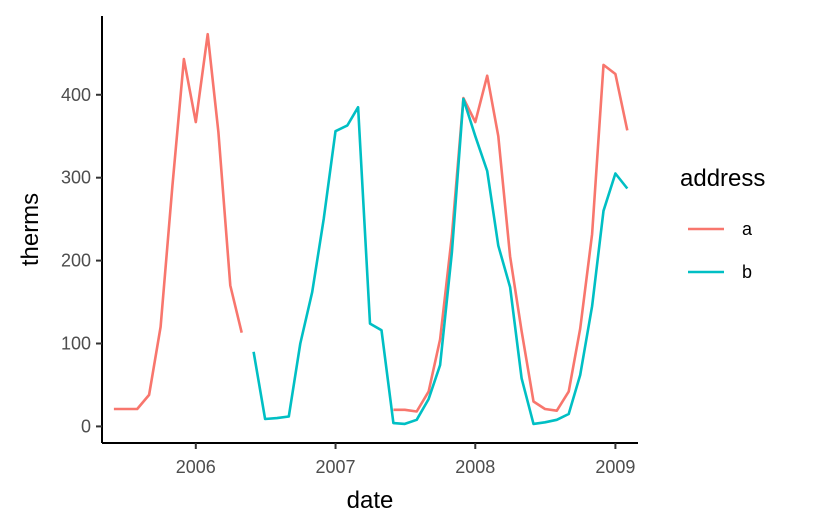 This screenshot has height=528, width=816. I want to click on legend-title: address, so click(722, 178).